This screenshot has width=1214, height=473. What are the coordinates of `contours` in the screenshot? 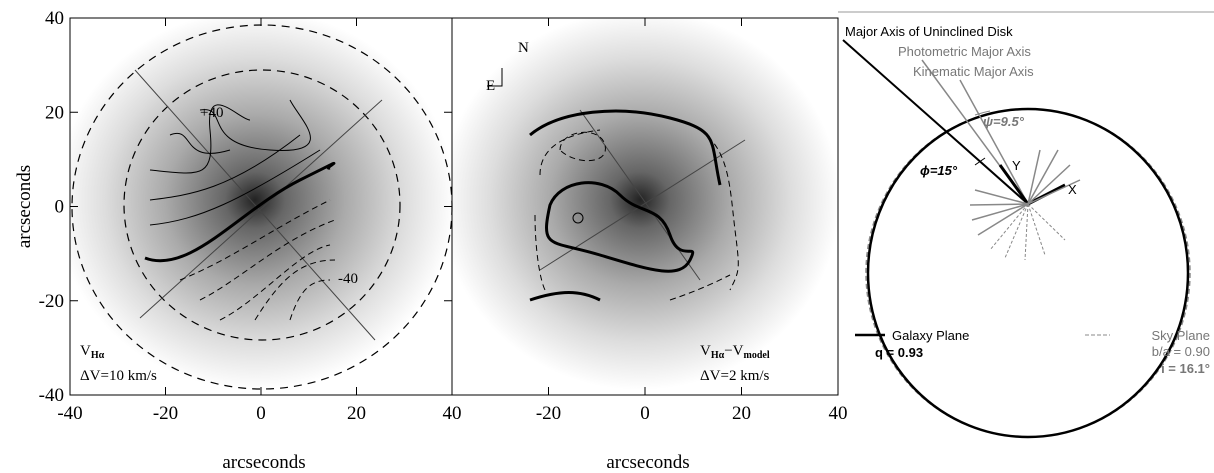 It's located at (616, 185).